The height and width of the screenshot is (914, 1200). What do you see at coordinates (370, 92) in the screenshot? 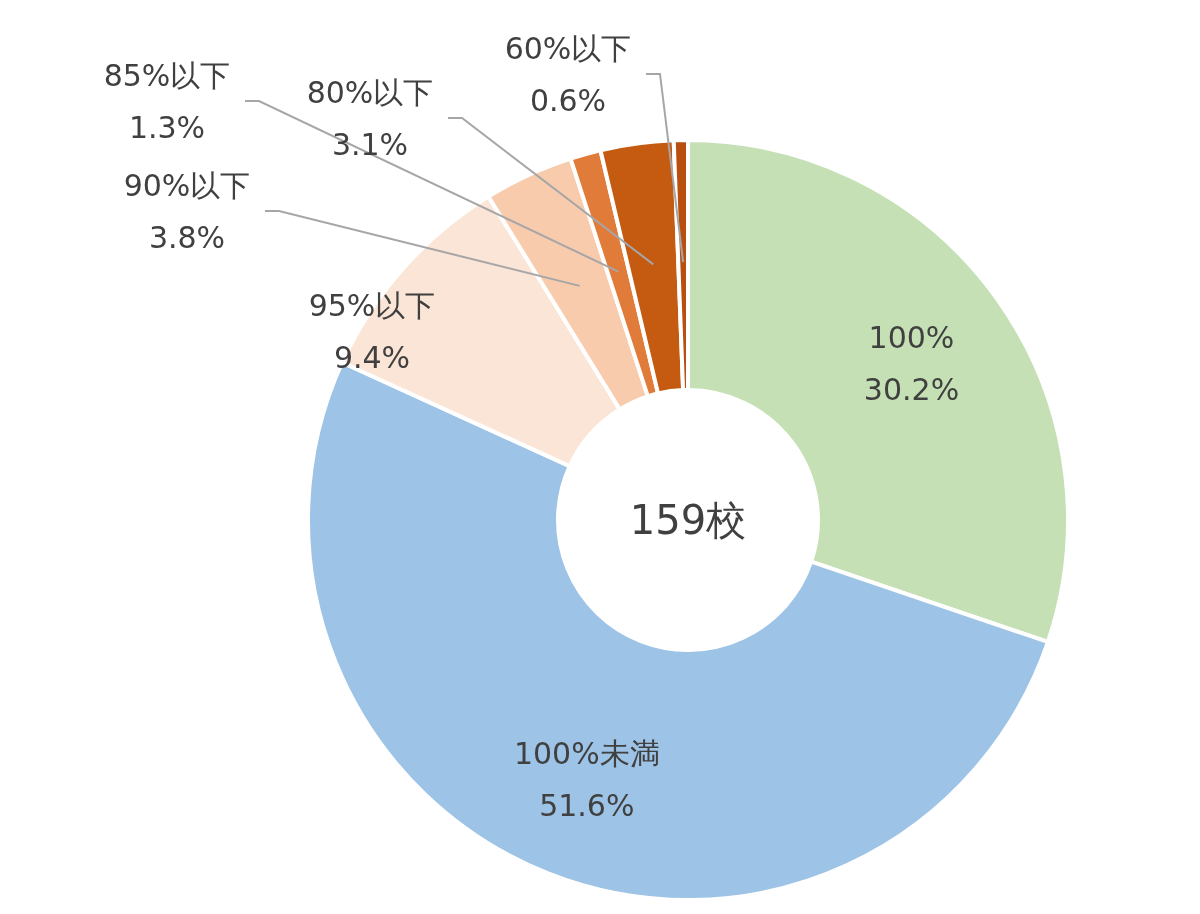
I see `slice-label: 80%以下` at bounding box center [370, 92].